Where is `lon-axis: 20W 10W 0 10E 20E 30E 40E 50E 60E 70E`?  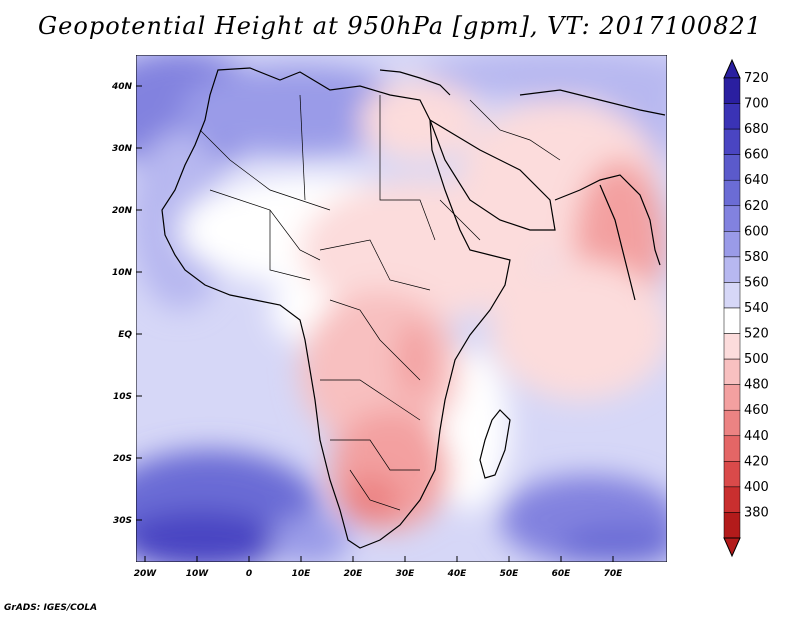
lon-axis: 20W 10W 0 10E 20E 30E 40E 50E 60E 70E is located at coordinates (378, 567).